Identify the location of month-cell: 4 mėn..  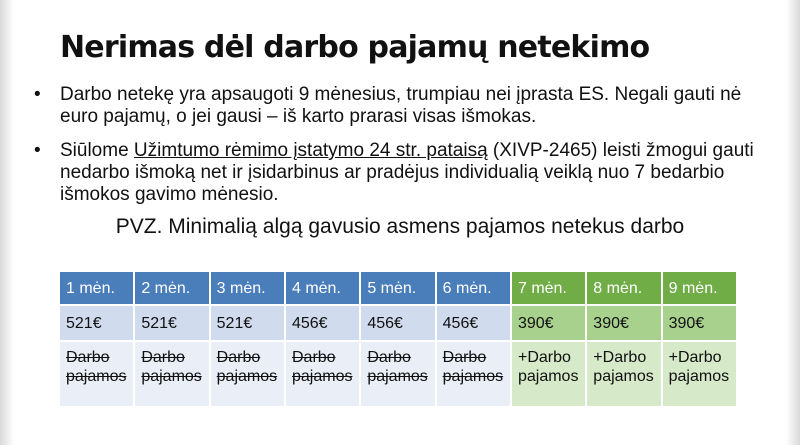
(322, 288).